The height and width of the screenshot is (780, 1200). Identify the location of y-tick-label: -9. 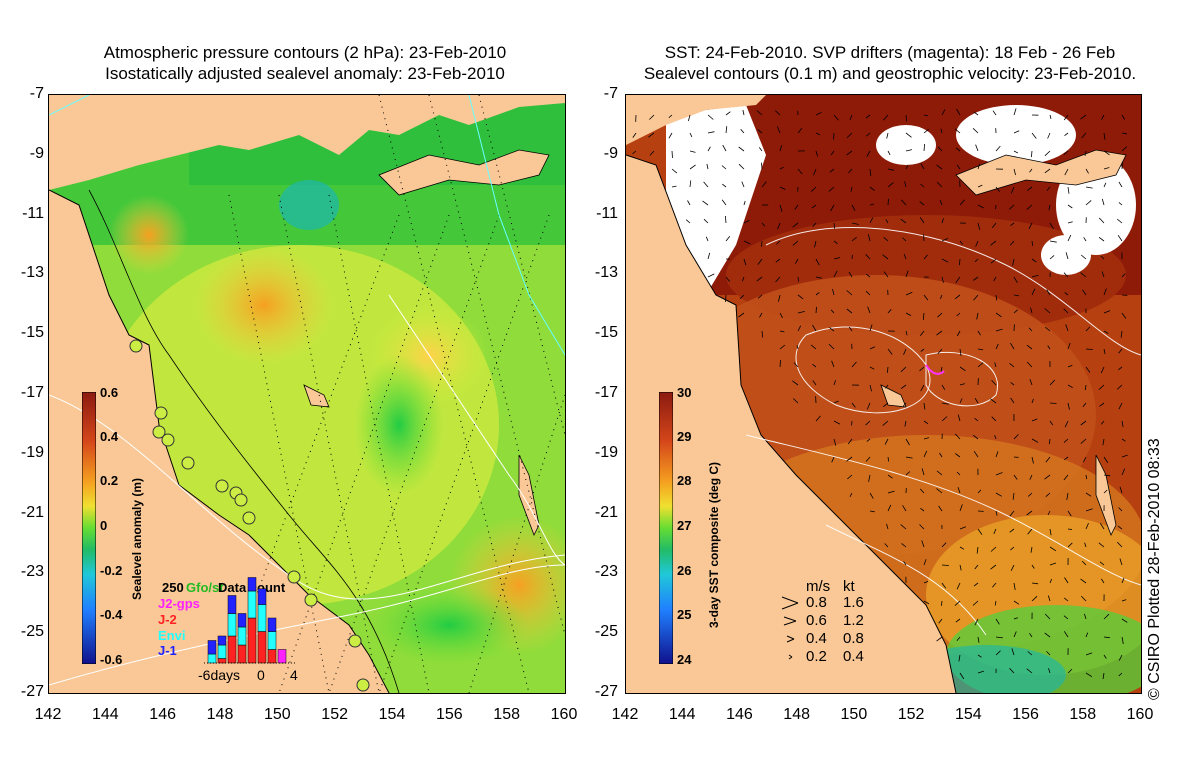
(36, 153).